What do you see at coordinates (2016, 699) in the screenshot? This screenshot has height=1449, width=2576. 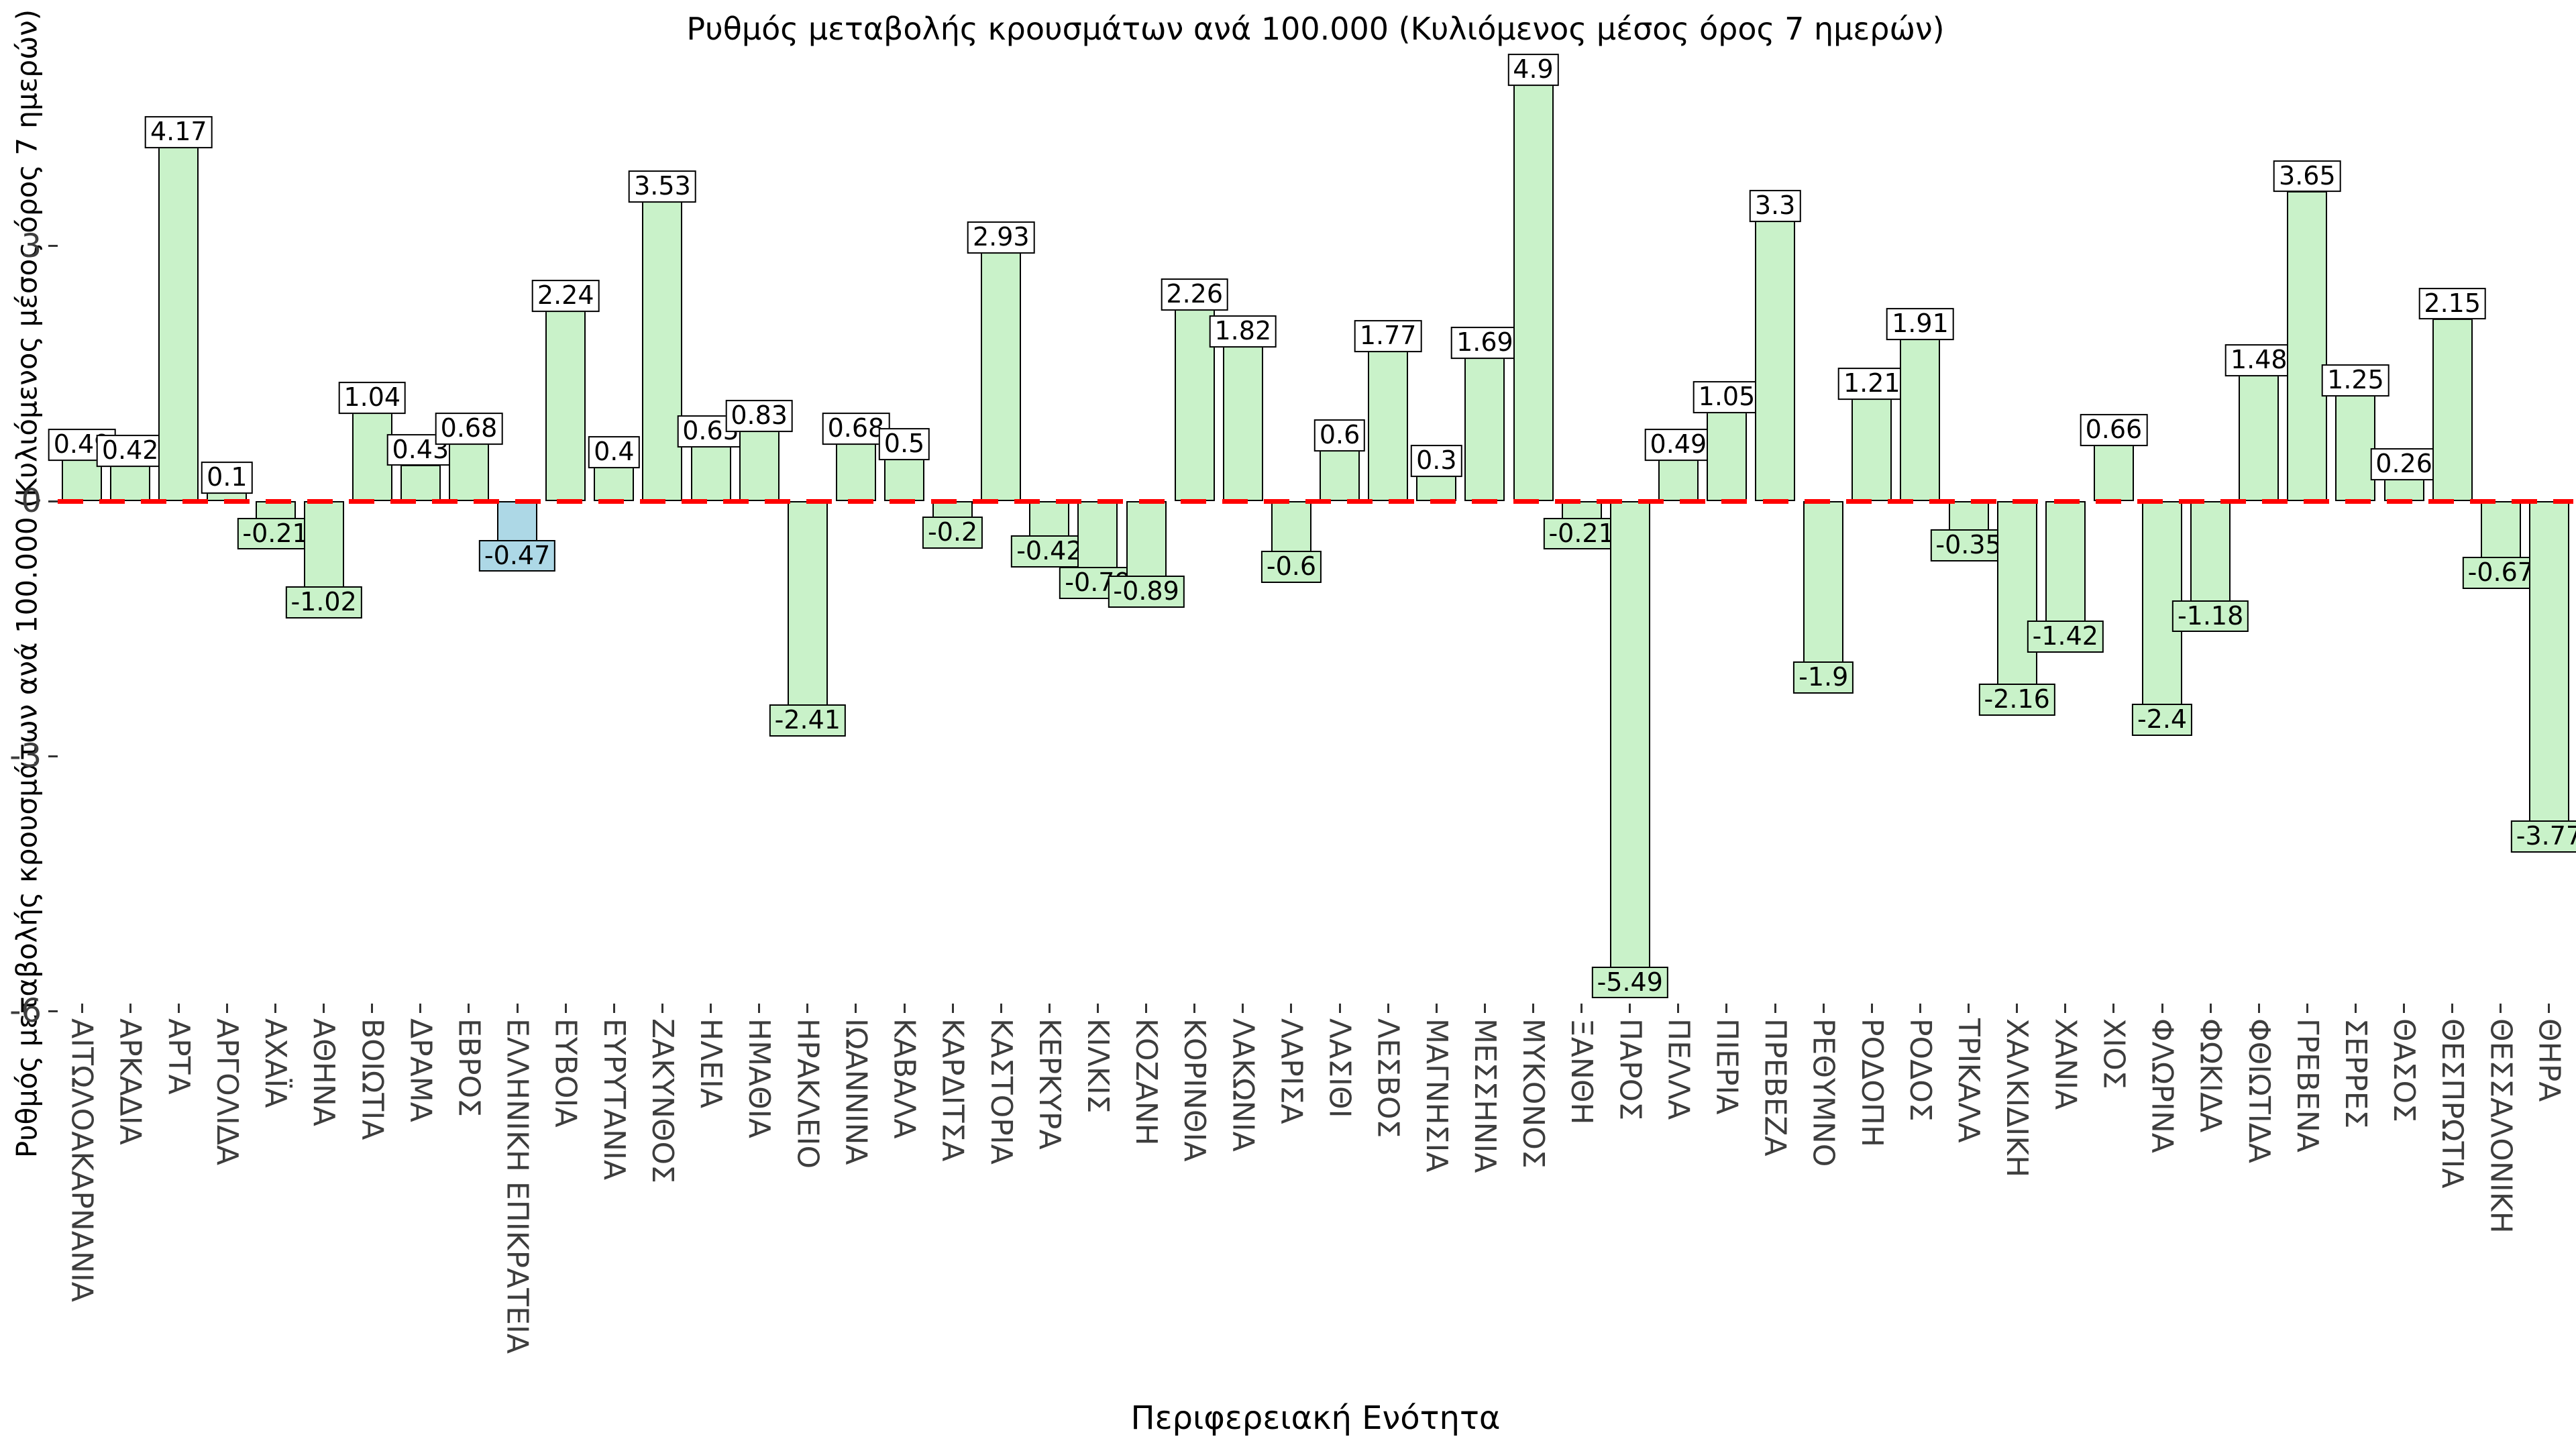 I see `bar-value-label: -2.16` at bounding box center [2016, 699].